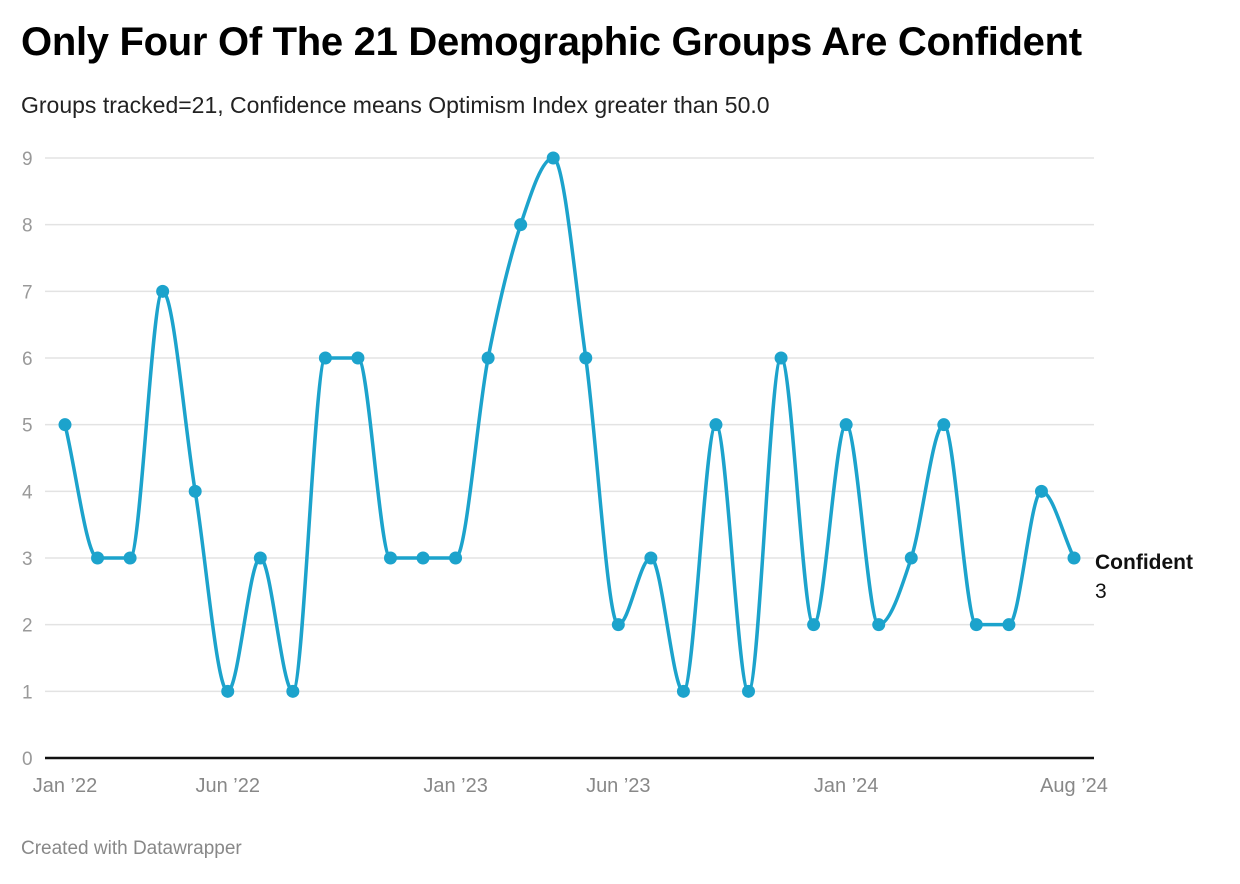 This screenshot has height=884, width=1240. Describe the element at coordinates (27, 759) in the screenshot. I see `y-tick-label: 0` at that location.